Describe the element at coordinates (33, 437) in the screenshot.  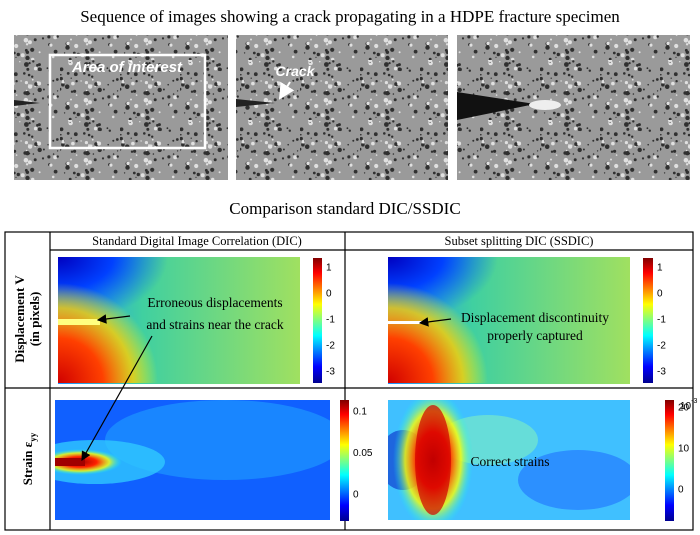
I see `row-label-sub: yy` at that location.